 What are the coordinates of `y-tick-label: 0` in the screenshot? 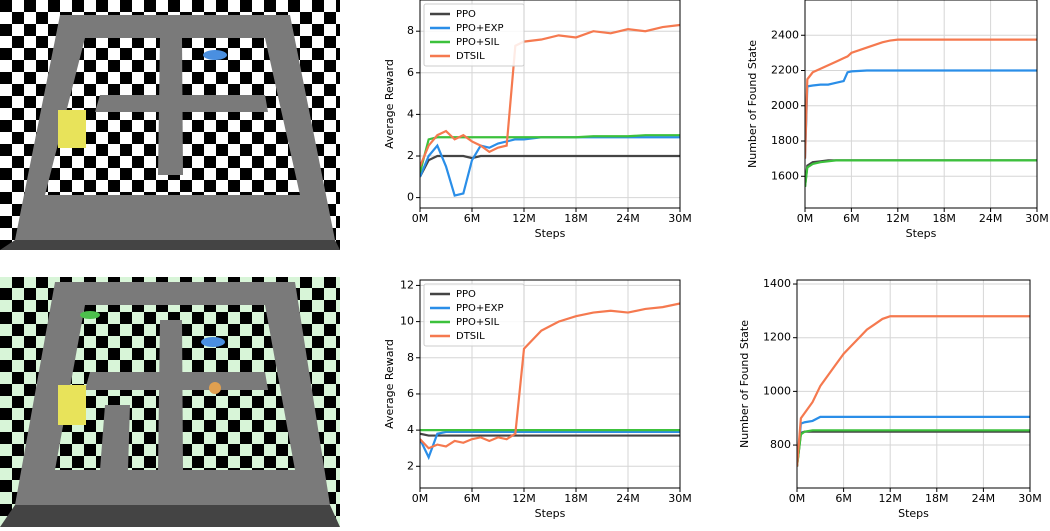 It's located at (410, 197).